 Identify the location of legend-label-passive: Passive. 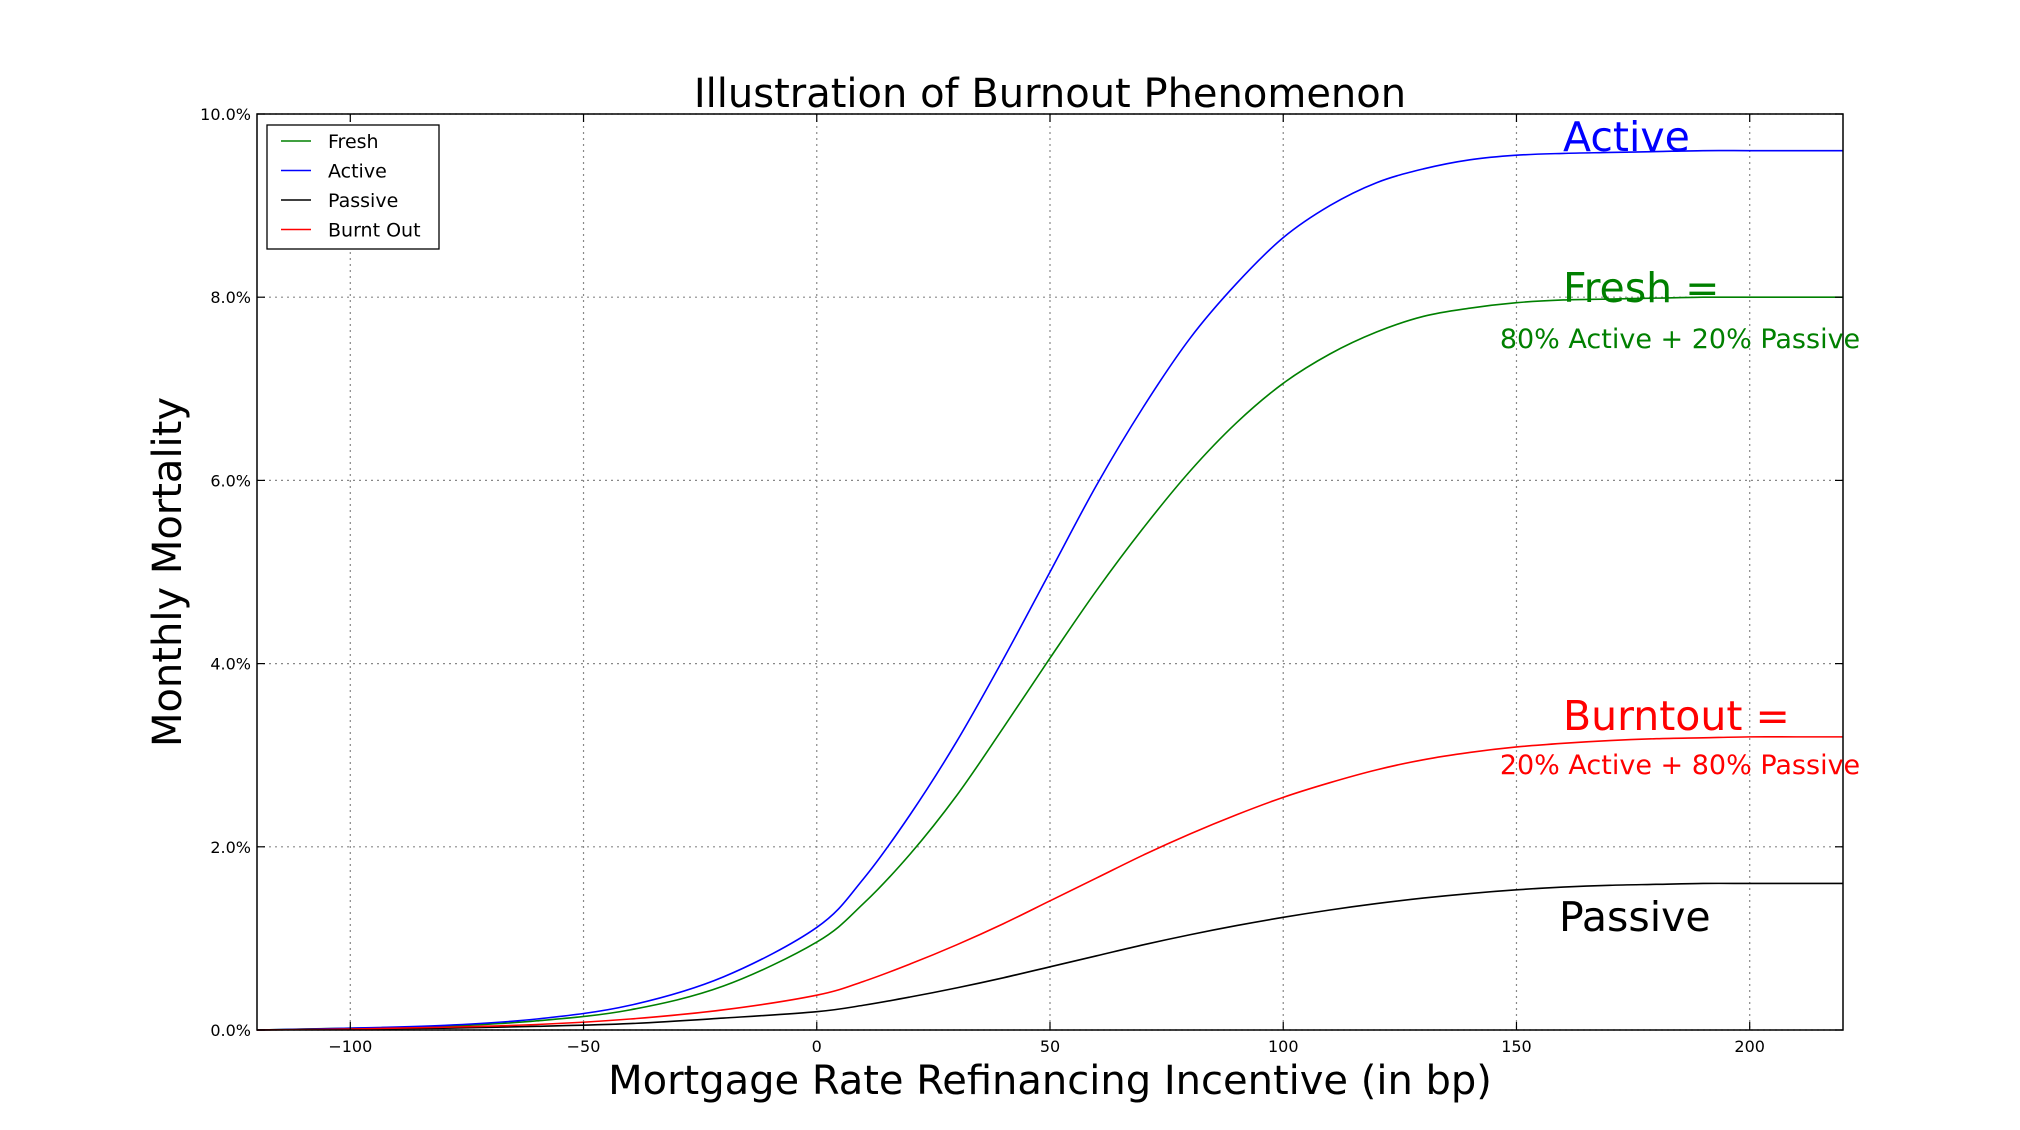
(363, 201).